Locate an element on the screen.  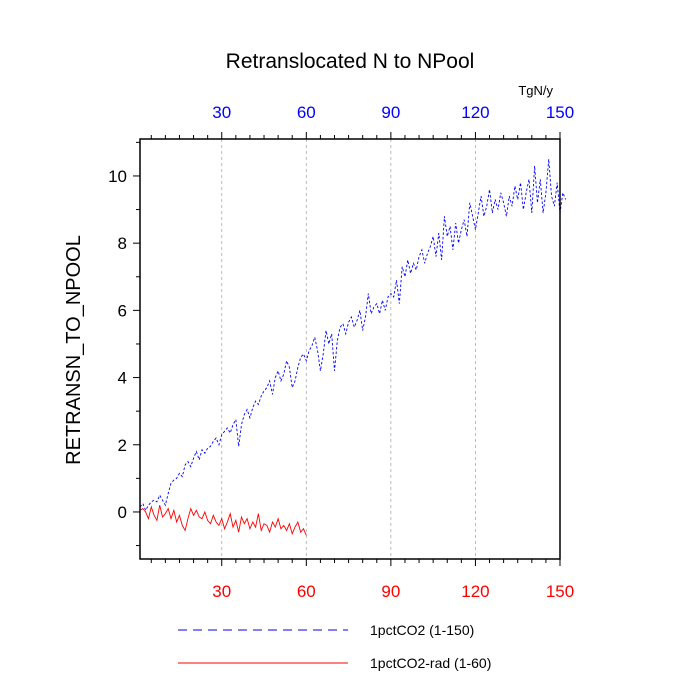
legend-label-2: 1pctCO2-rad (1-60) is located at coordinates (430, 663).